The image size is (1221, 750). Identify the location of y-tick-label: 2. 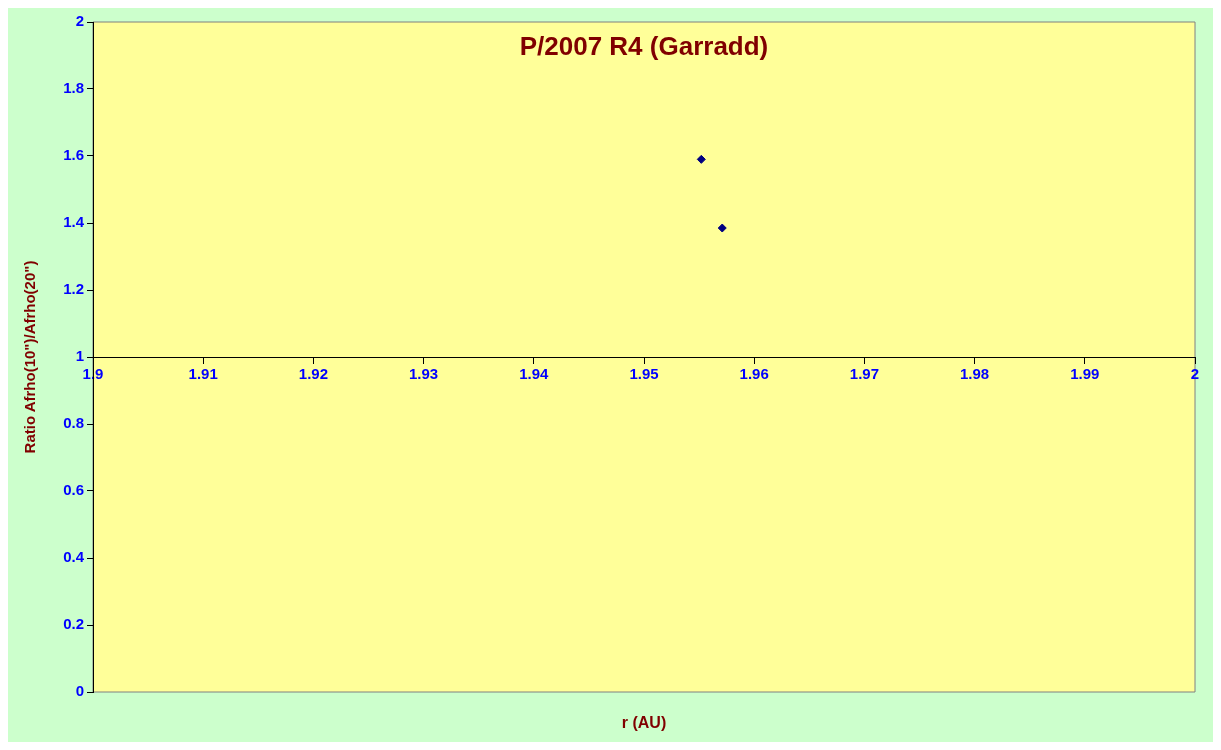
(79, 21).